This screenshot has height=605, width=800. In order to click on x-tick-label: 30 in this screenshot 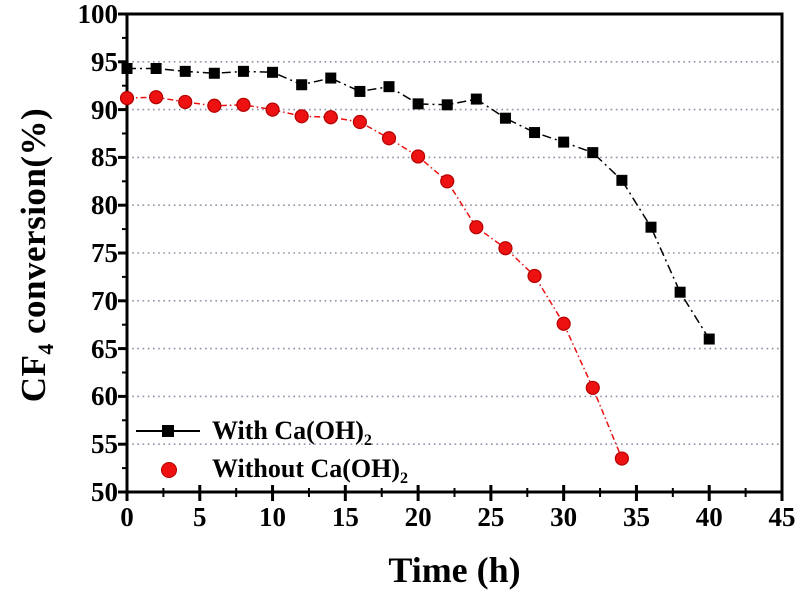, I will do `click(564, 517)`.